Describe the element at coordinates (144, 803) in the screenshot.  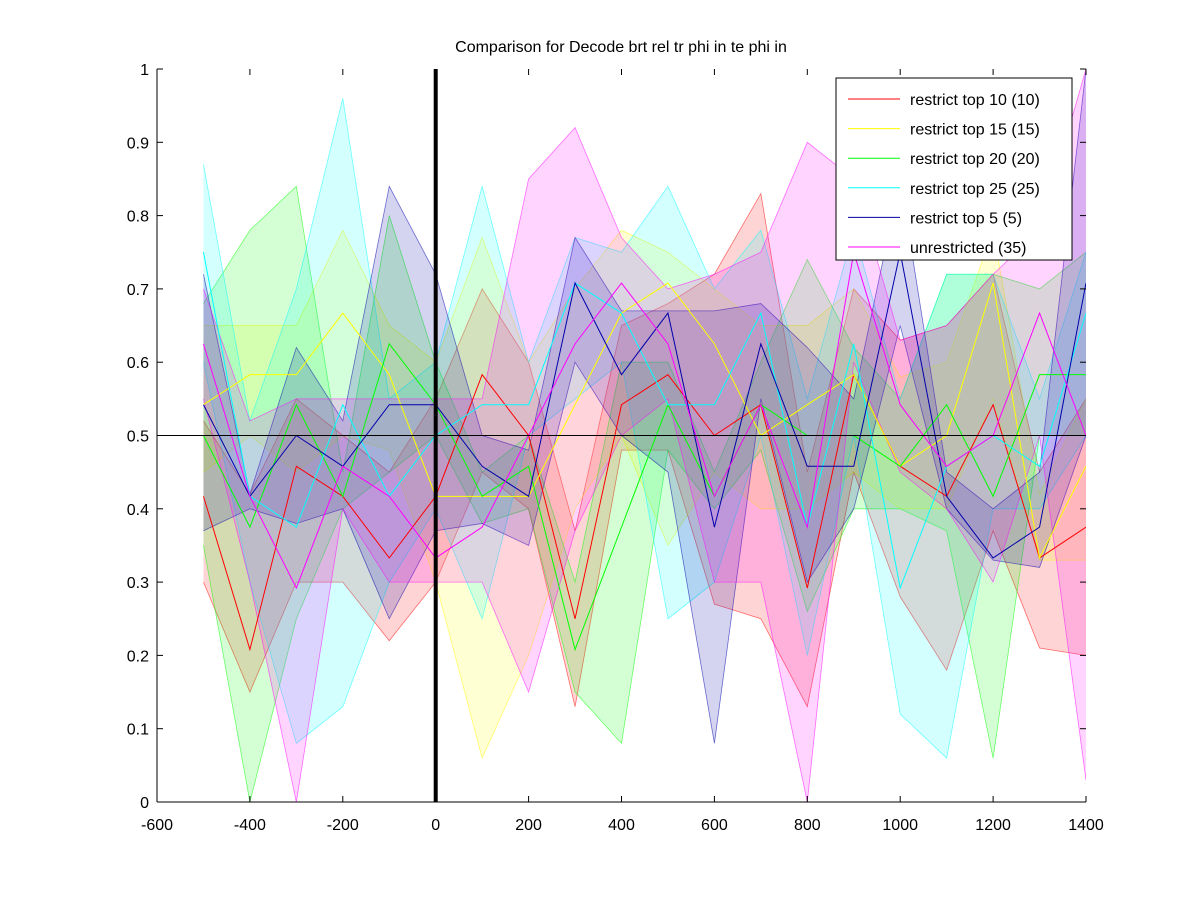
I see `y-tick-label: 0` at that location.